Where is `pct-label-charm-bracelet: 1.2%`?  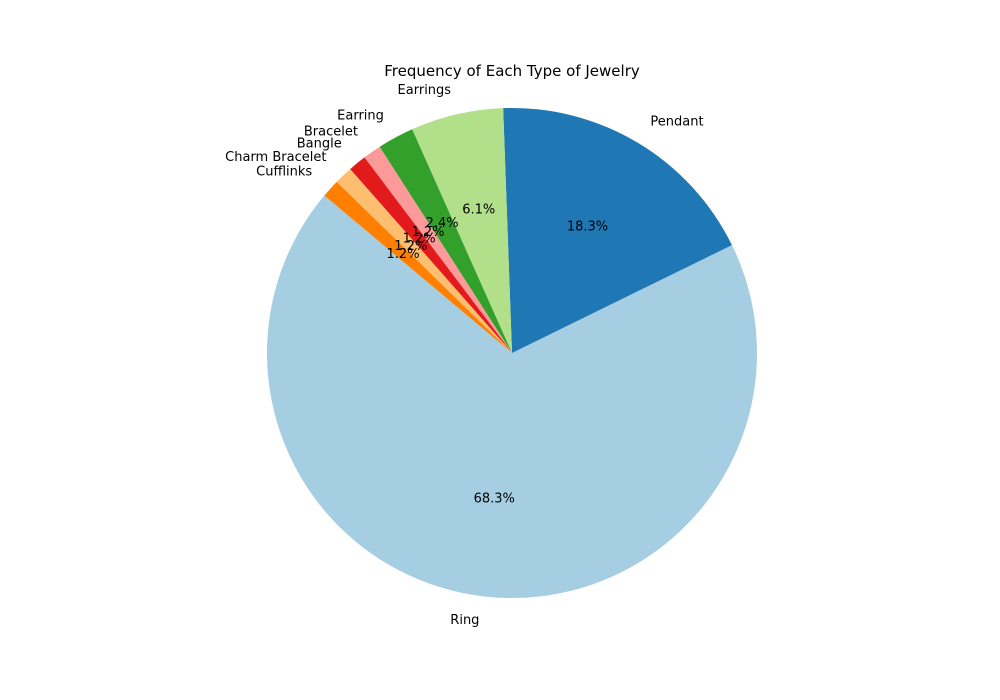
pct-label-charm-bracelet: 1.2% is located at coordinates (410, 246).